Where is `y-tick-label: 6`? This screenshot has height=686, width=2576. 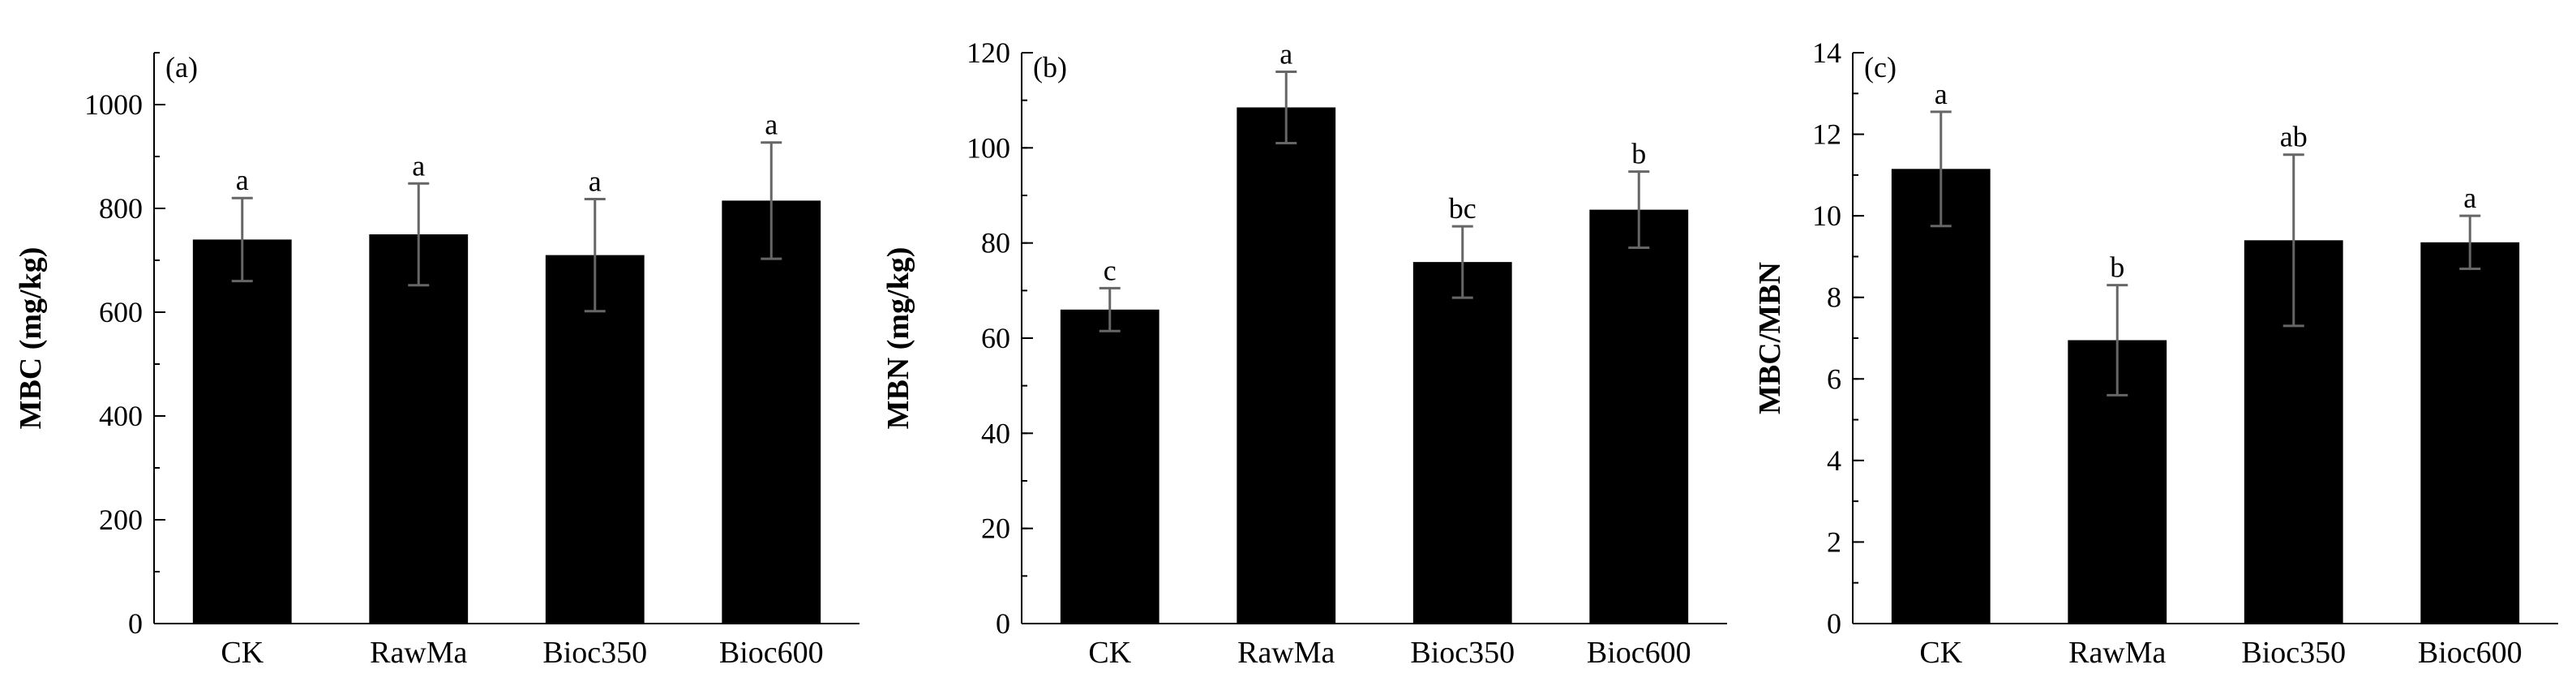
y-tick-label: 6 is located at coordinates (1834, 379).